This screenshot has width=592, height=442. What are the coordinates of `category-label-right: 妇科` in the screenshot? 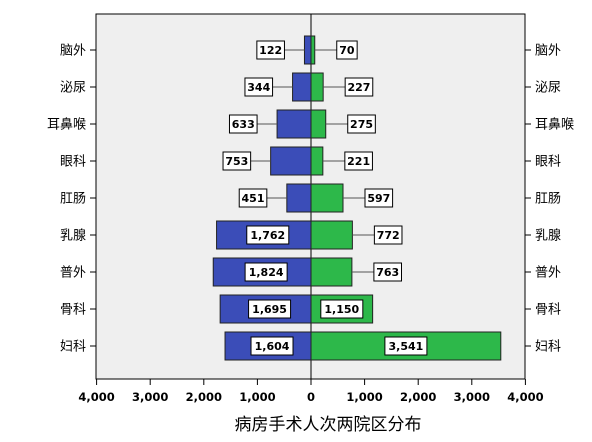 It's located at (548, 347).